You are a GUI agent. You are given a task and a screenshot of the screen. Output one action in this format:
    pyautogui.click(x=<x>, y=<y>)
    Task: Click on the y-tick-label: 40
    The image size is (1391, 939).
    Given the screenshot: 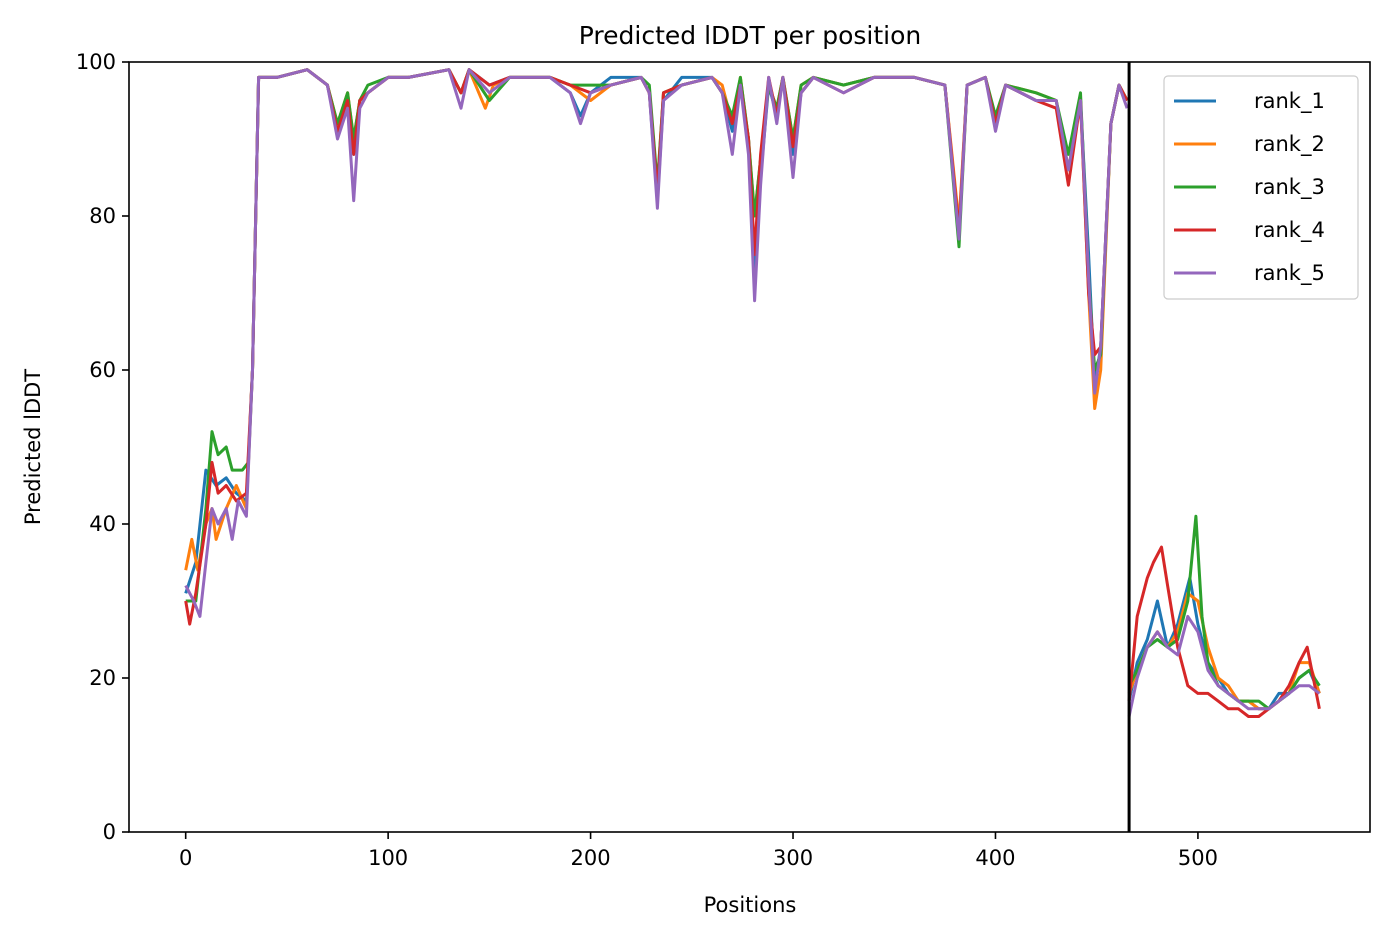 What is the action you would take?
    pyautogui.click(x=102, y=524)
    